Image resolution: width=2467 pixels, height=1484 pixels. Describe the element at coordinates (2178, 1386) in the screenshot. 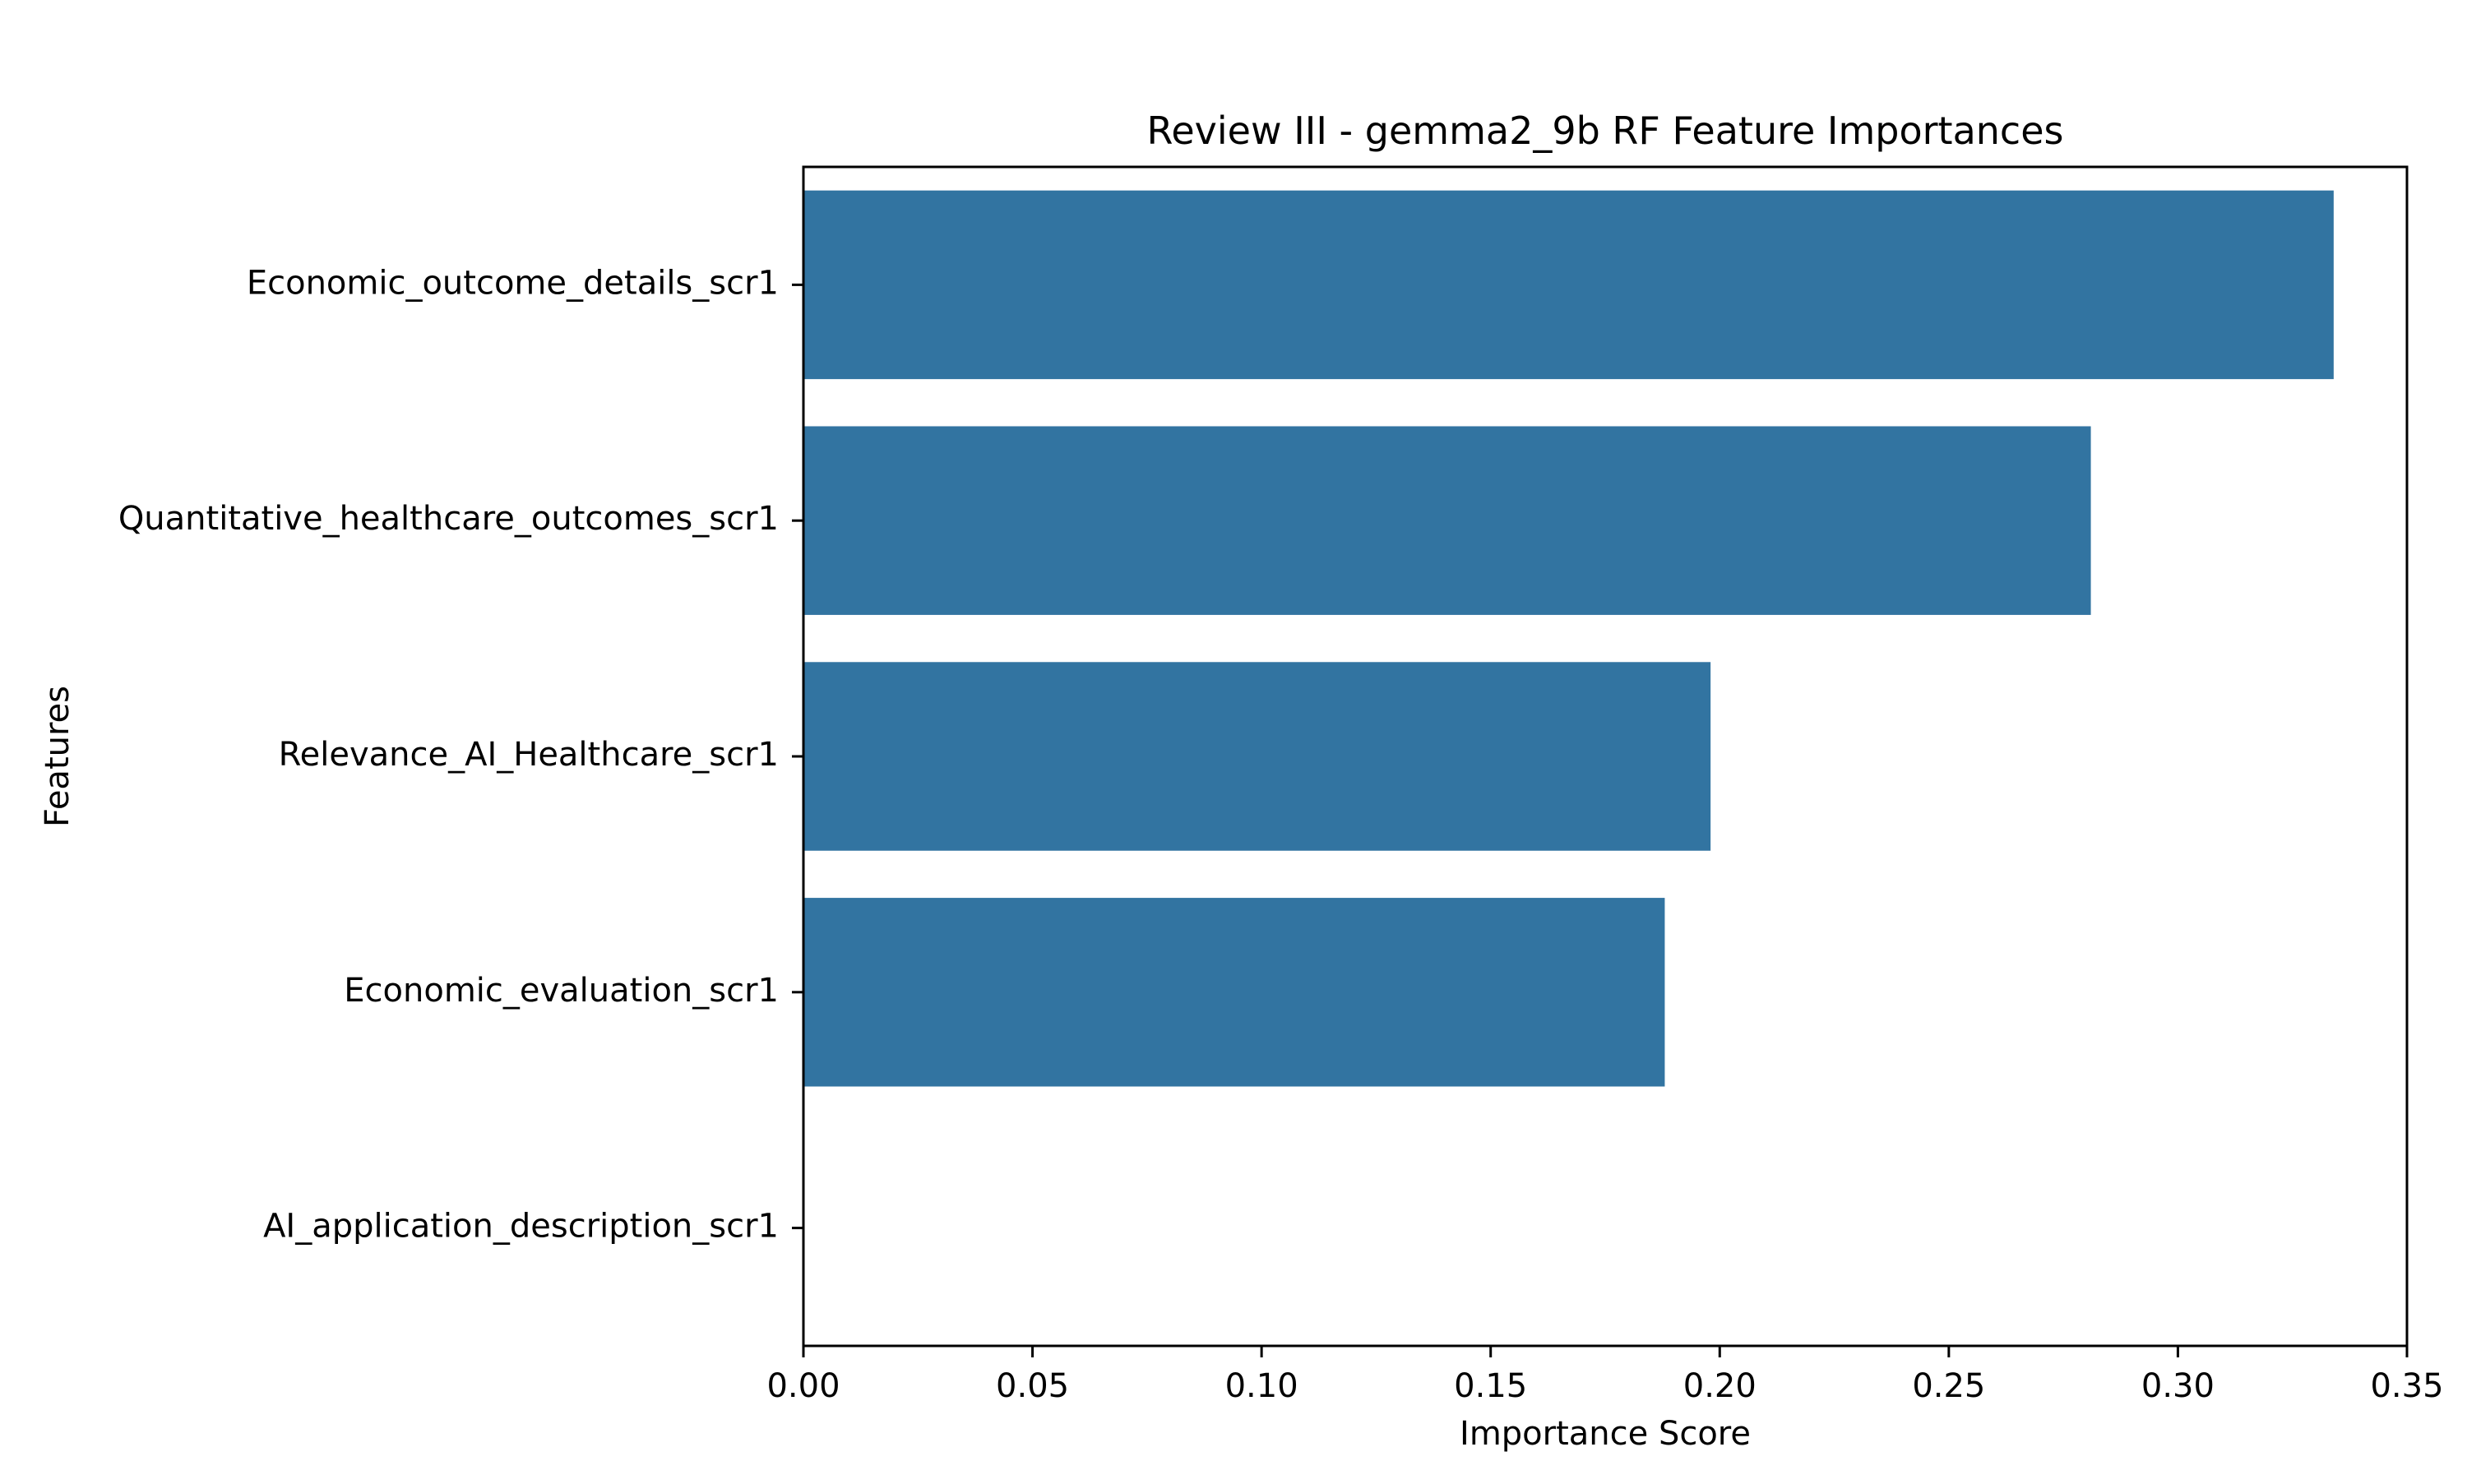

I see `x-tick-label: 0.30` at that location.